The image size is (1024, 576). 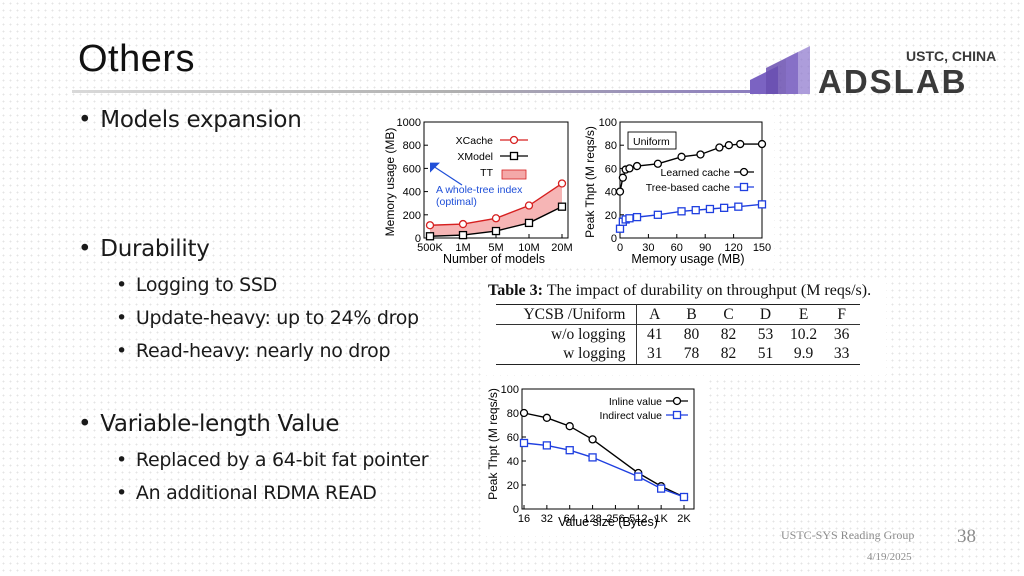 What do you see at coordinates (590, 182) in the screenshot?
I see `c2-ylabel: Peak Thpt (M reqs/s)` at bounding box center [590, 182].